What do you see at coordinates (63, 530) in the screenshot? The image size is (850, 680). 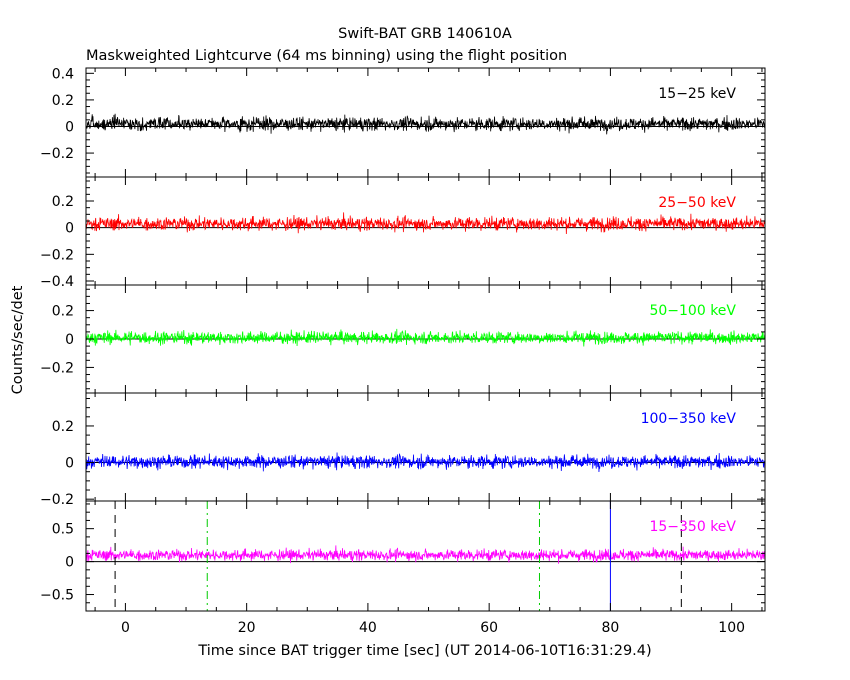 I see `y-tick-label: 0.5` at bounding box center [63, 530].